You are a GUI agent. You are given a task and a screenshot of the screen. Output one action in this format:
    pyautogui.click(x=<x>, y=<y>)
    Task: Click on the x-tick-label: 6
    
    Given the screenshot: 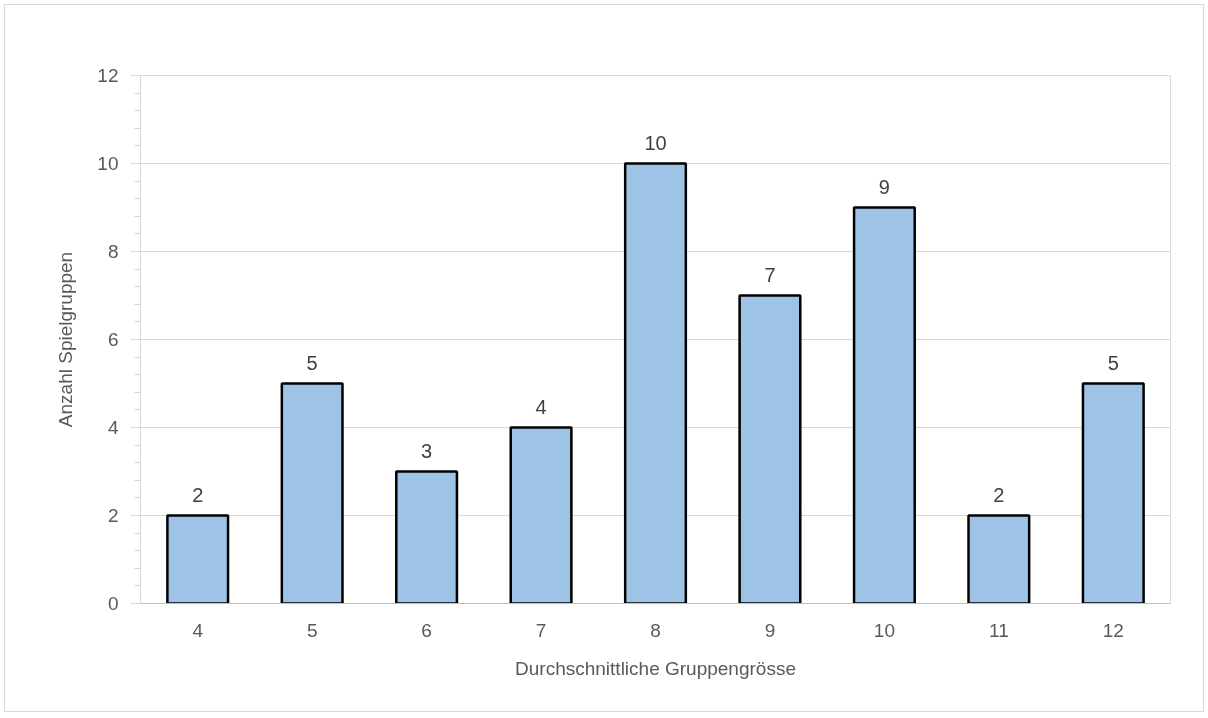 What is the action you would take?
    pyautogui.click(x=426, y=630)
    